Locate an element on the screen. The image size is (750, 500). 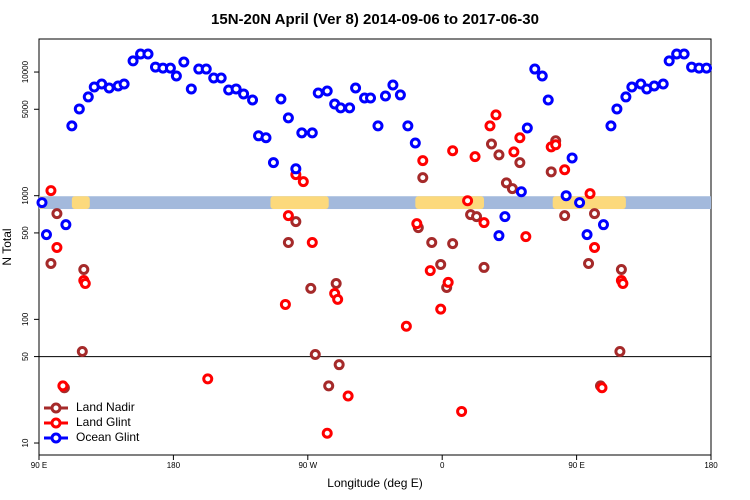
y-tick-label: 5000 is located at coordinates (25, 109).